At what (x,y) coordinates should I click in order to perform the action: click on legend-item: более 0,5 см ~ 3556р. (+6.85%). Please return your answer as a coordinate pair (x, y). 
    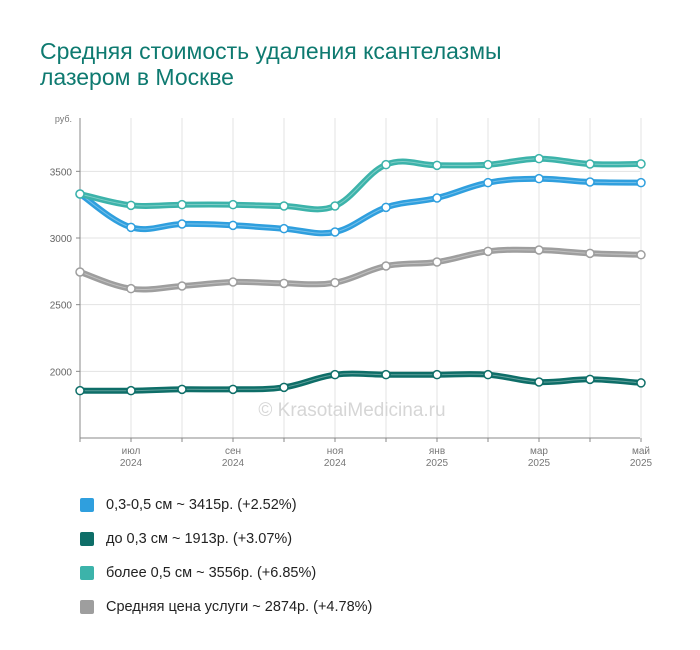
    Looking at the image, I should click on (226, 573).